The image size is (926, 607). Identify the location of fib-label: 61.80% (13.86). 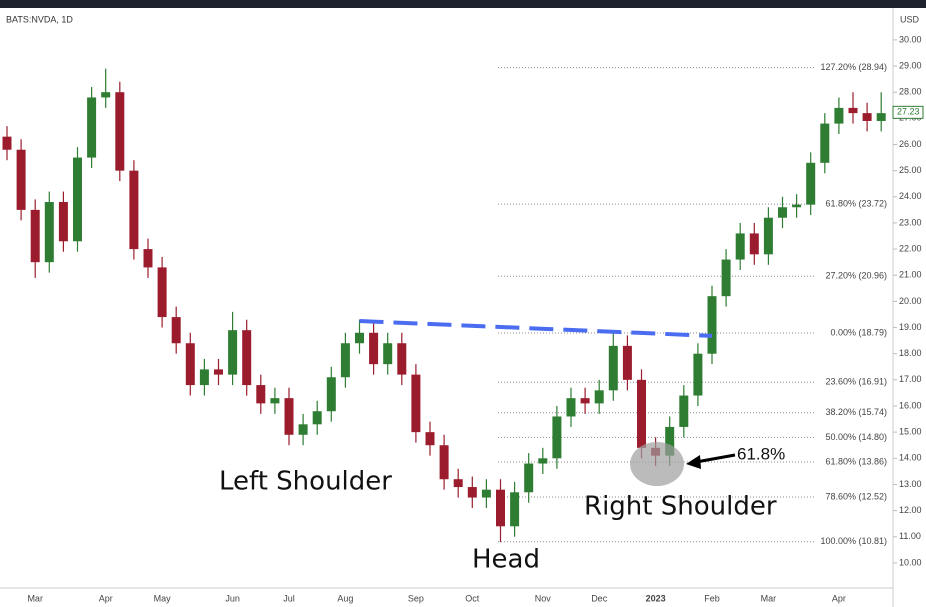
(856, 461).